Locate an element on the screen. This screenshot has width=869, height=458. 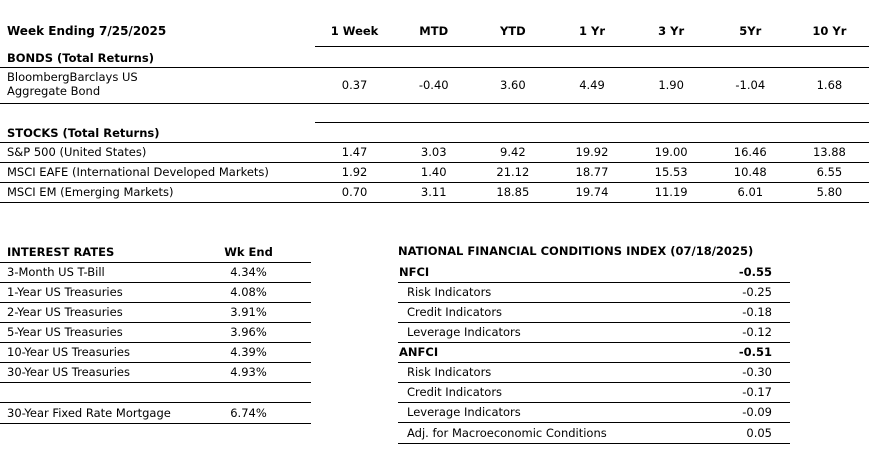
index-value: -0.55 is located at coordinates (739, 272).